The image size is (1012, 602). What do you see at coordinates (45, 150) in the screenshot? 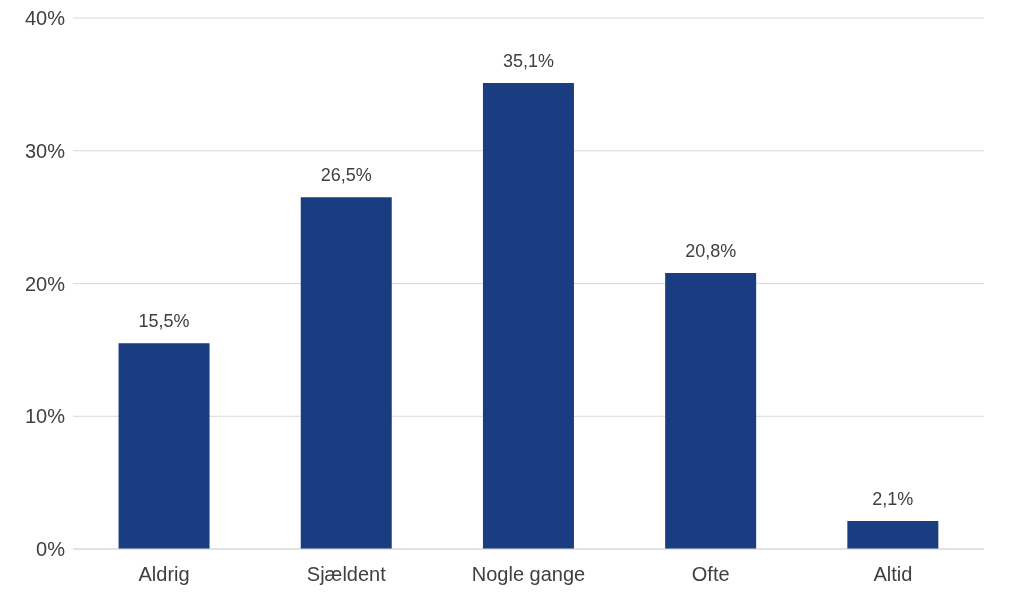
I see `y-tick-label: 30%` at bounding box center [45, 150].